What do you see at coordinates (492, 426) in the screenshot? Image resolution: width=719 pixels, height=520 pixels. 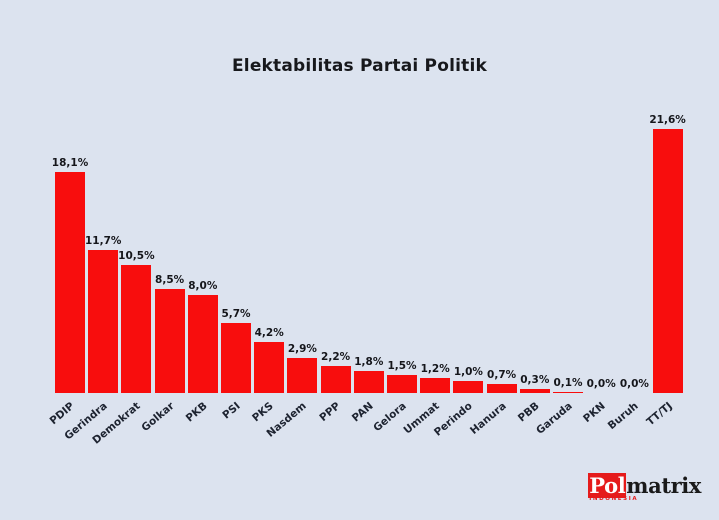 I see `x-axis-tick: Hanura` at bounding box center [492, 426].